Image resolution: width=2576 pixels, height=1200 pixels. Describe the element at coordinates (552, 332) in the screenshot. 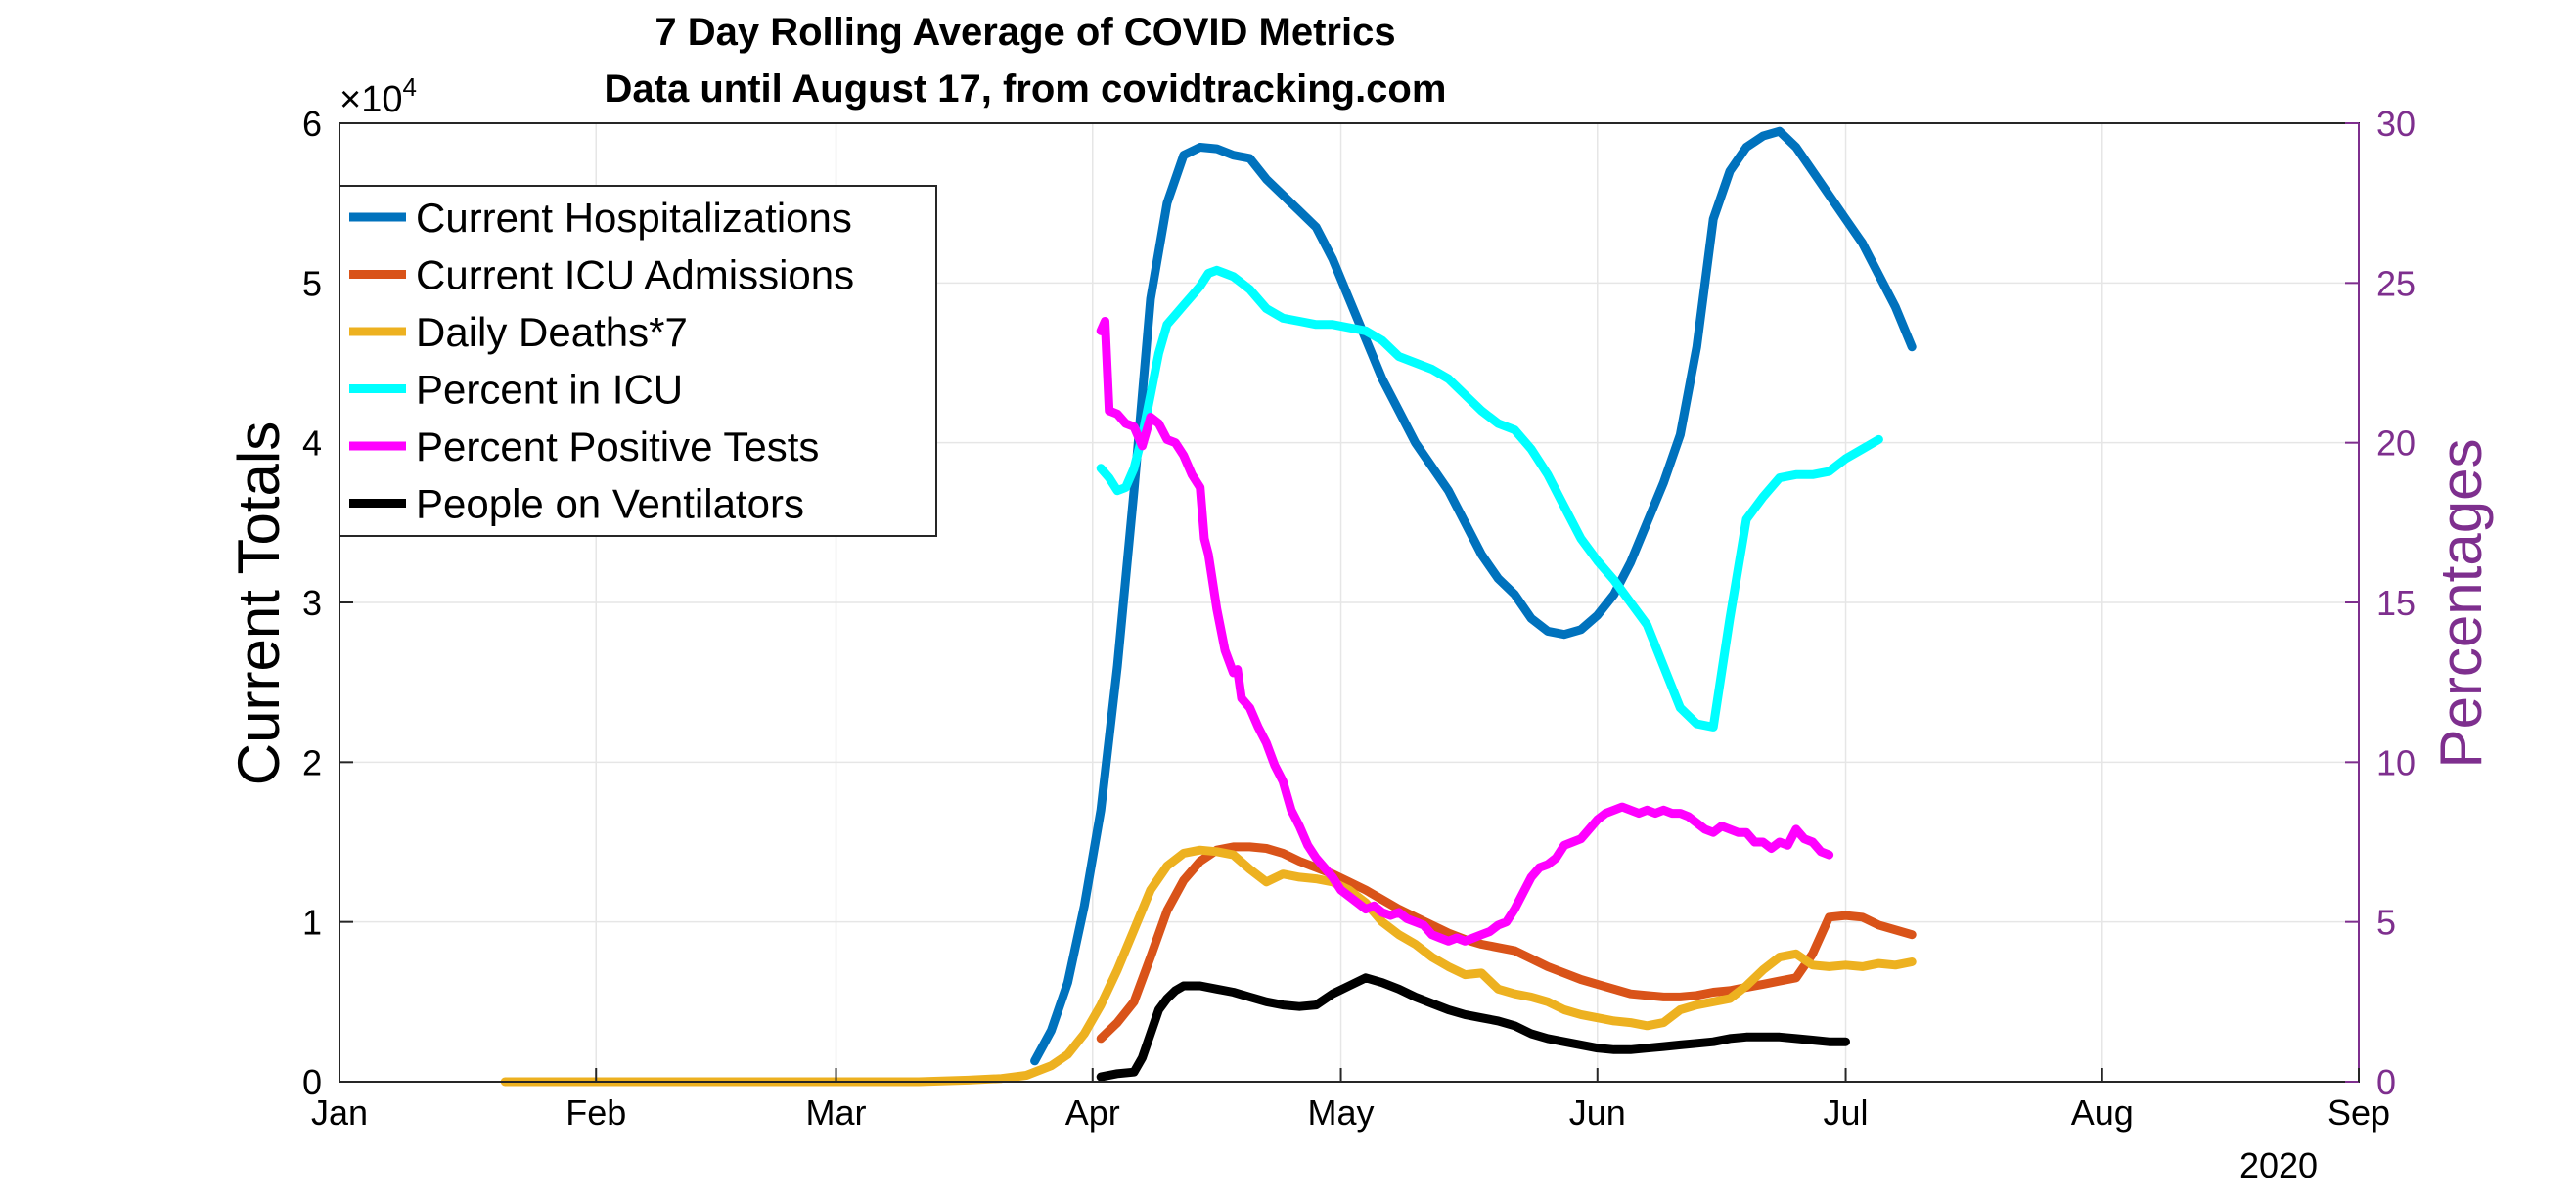

I see `legend-item-label: Daily Deaths*7` at that location.